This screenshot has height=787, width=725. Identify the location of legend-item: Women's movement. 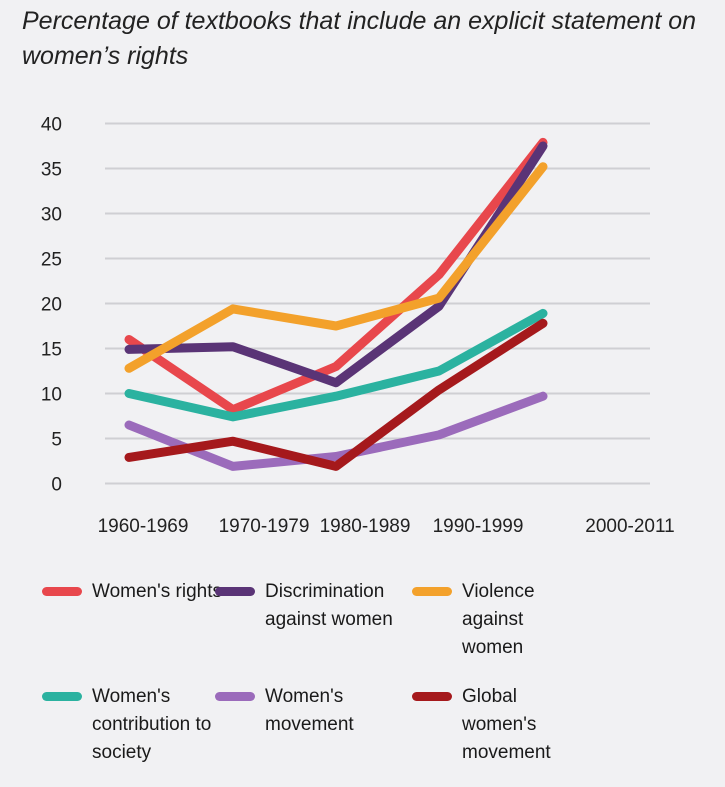
(305, 711).